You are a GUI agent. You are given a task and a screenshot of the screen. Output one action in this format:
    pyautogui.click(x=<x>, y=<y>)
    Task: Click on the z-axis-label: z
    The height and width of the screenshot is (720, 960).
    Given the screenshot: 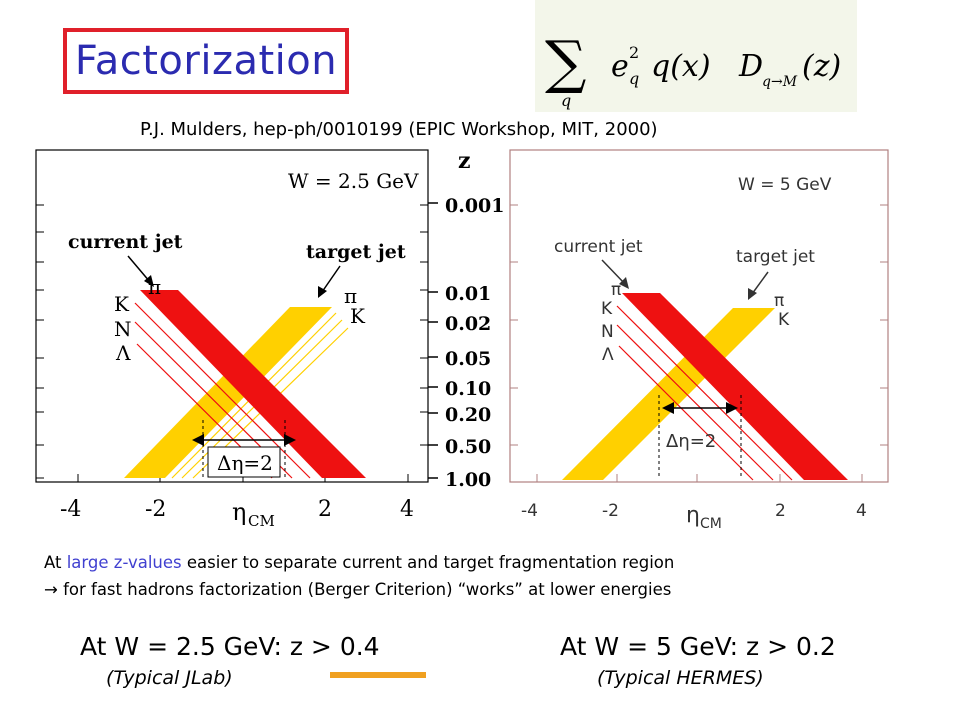 What is the action you would take?
    pyautogui.click(x=464, y=161)
    